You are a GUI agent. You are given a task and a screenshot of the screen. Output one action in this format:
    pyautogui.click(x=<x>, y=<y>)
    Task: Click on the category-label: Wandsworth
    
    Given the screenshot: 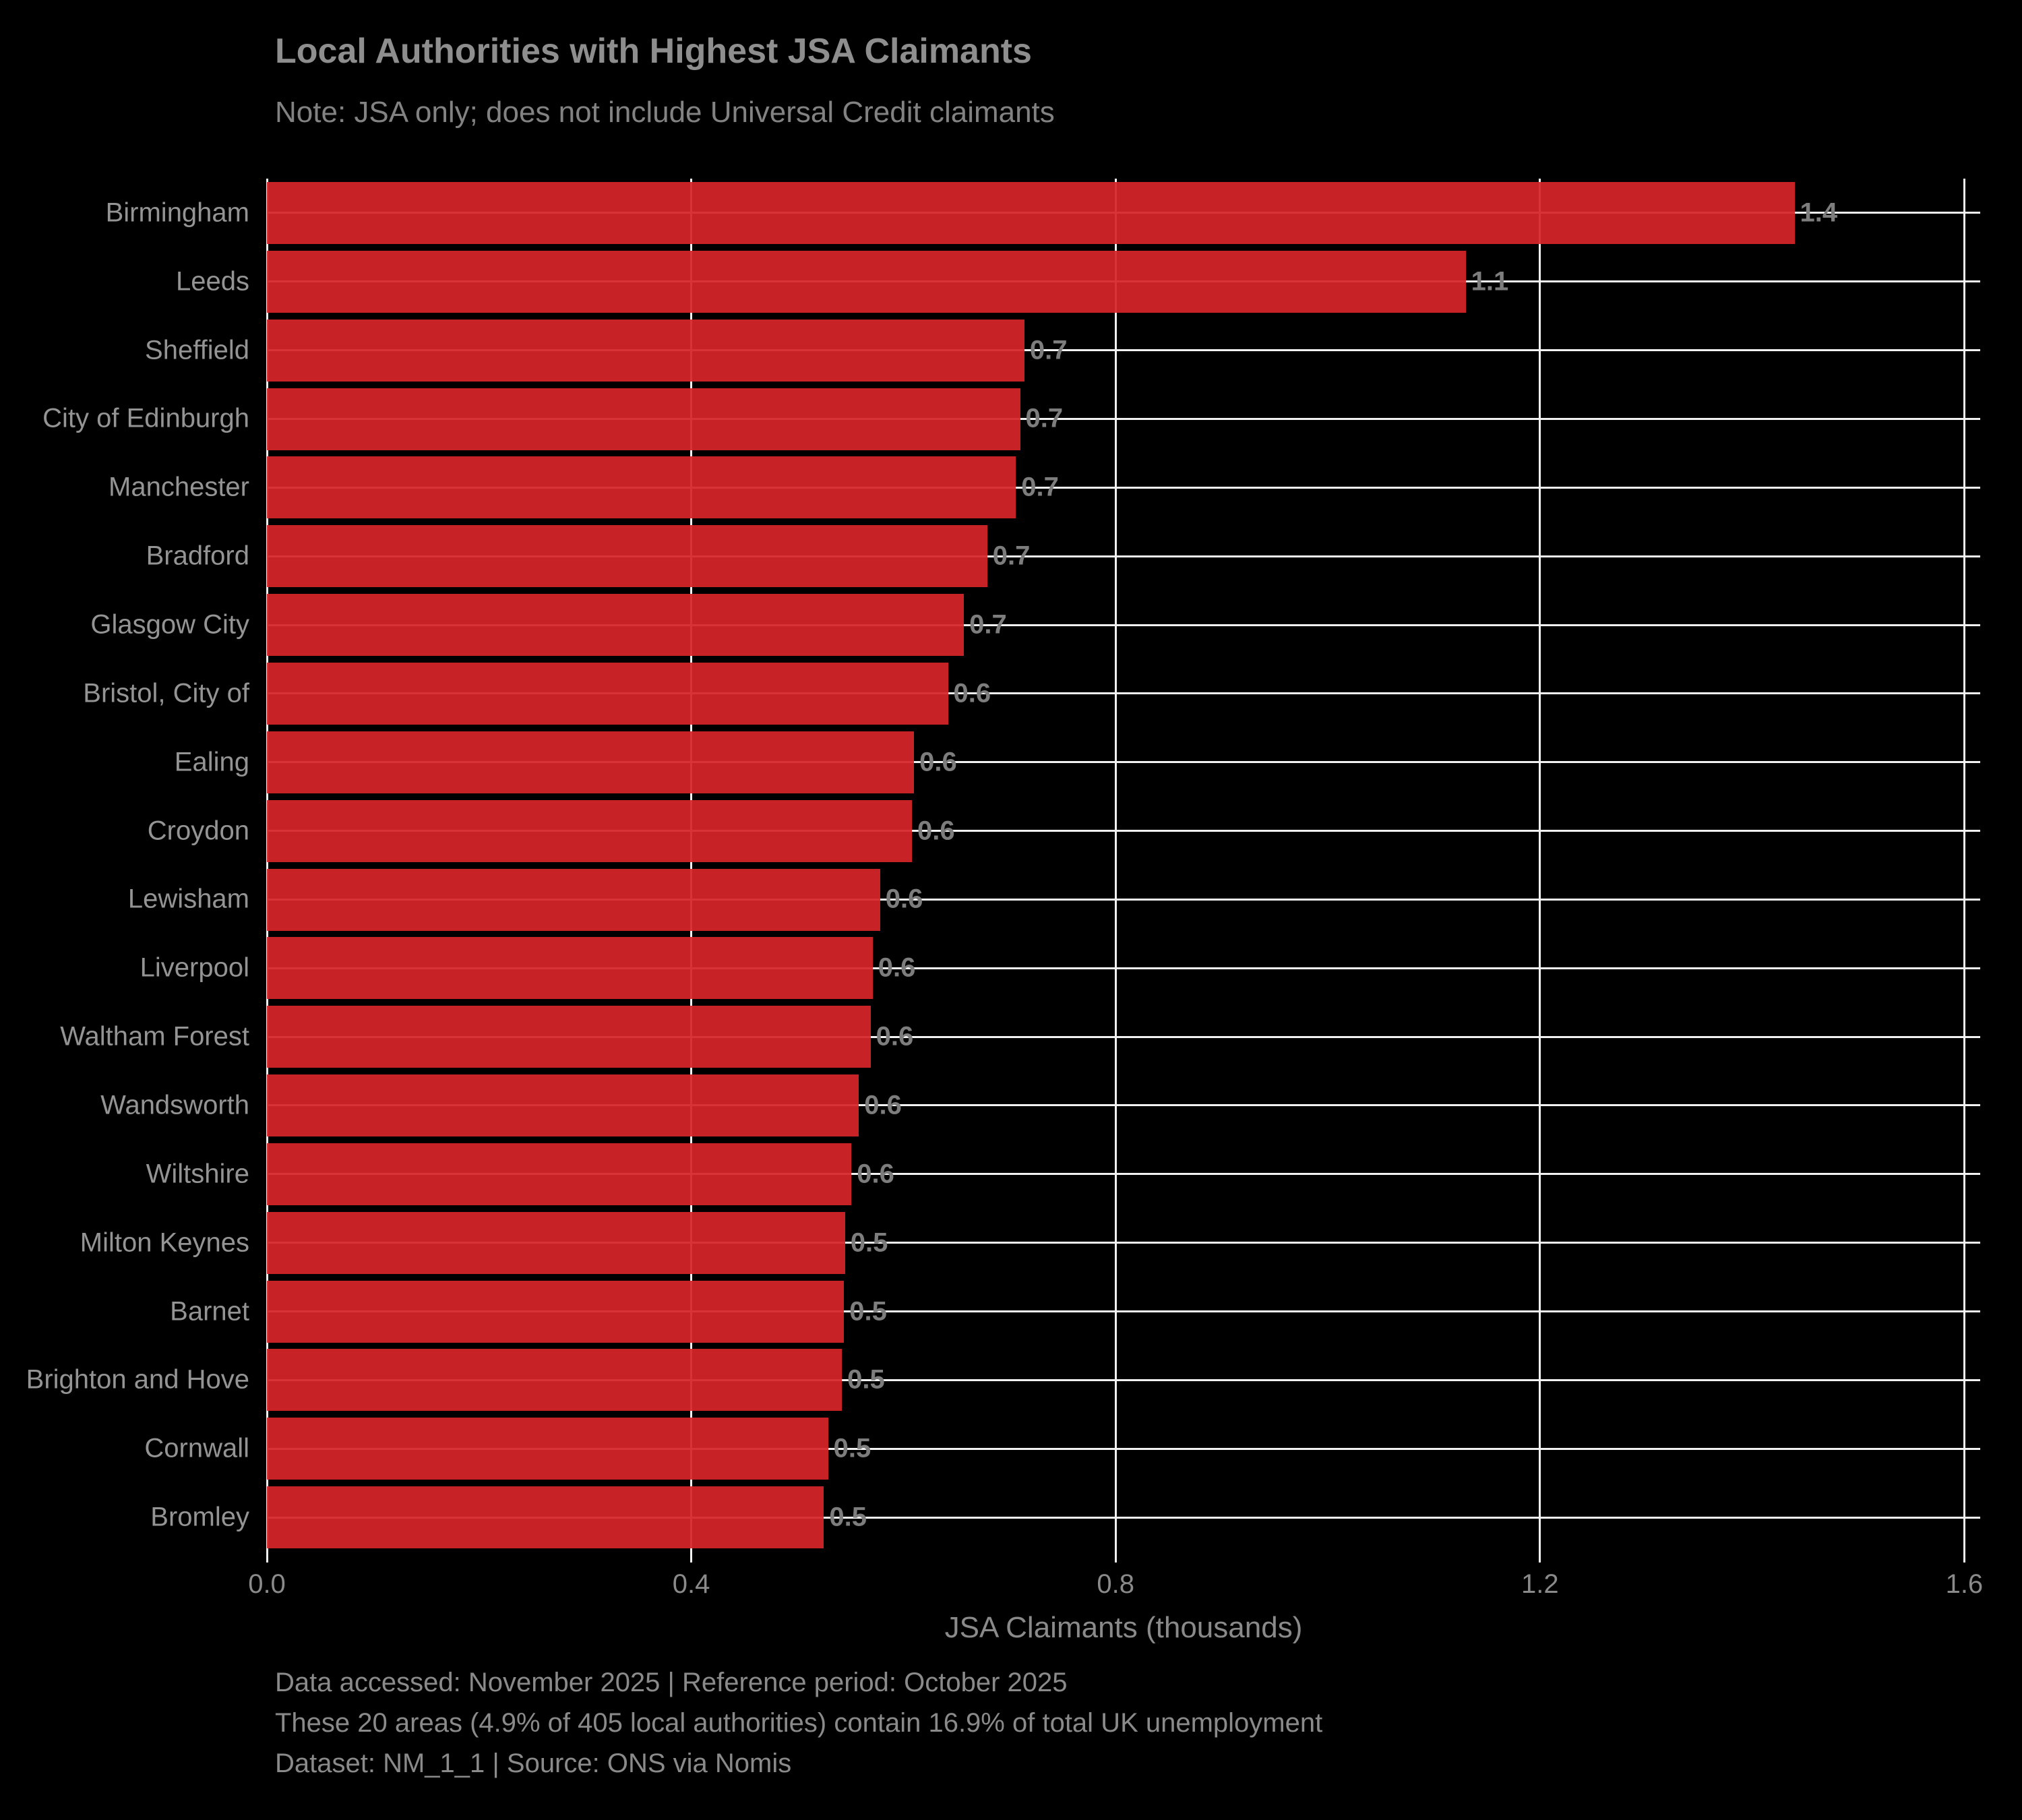 What is the action you would take?
    pyautogui.click(x=174, y=1105)
    